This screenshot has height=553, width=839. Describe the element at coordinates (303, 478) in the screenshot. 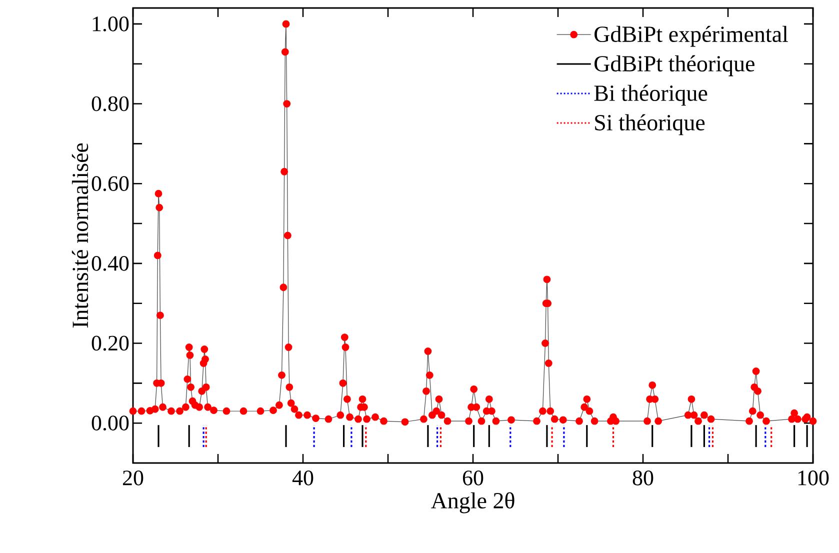

I see `x-tick-label: 40` at that location.